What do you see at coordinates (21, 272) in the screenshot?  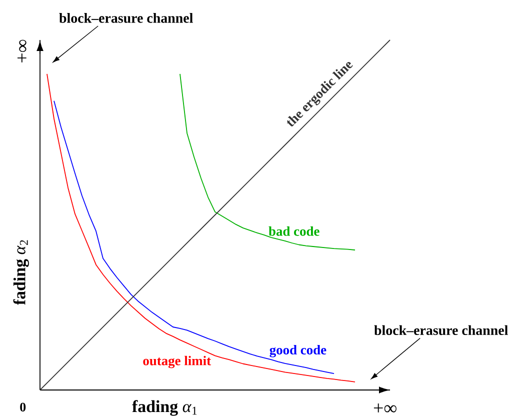 I see `y-axis-title: fading α$_{2}$` at bounding box center [21, 272].